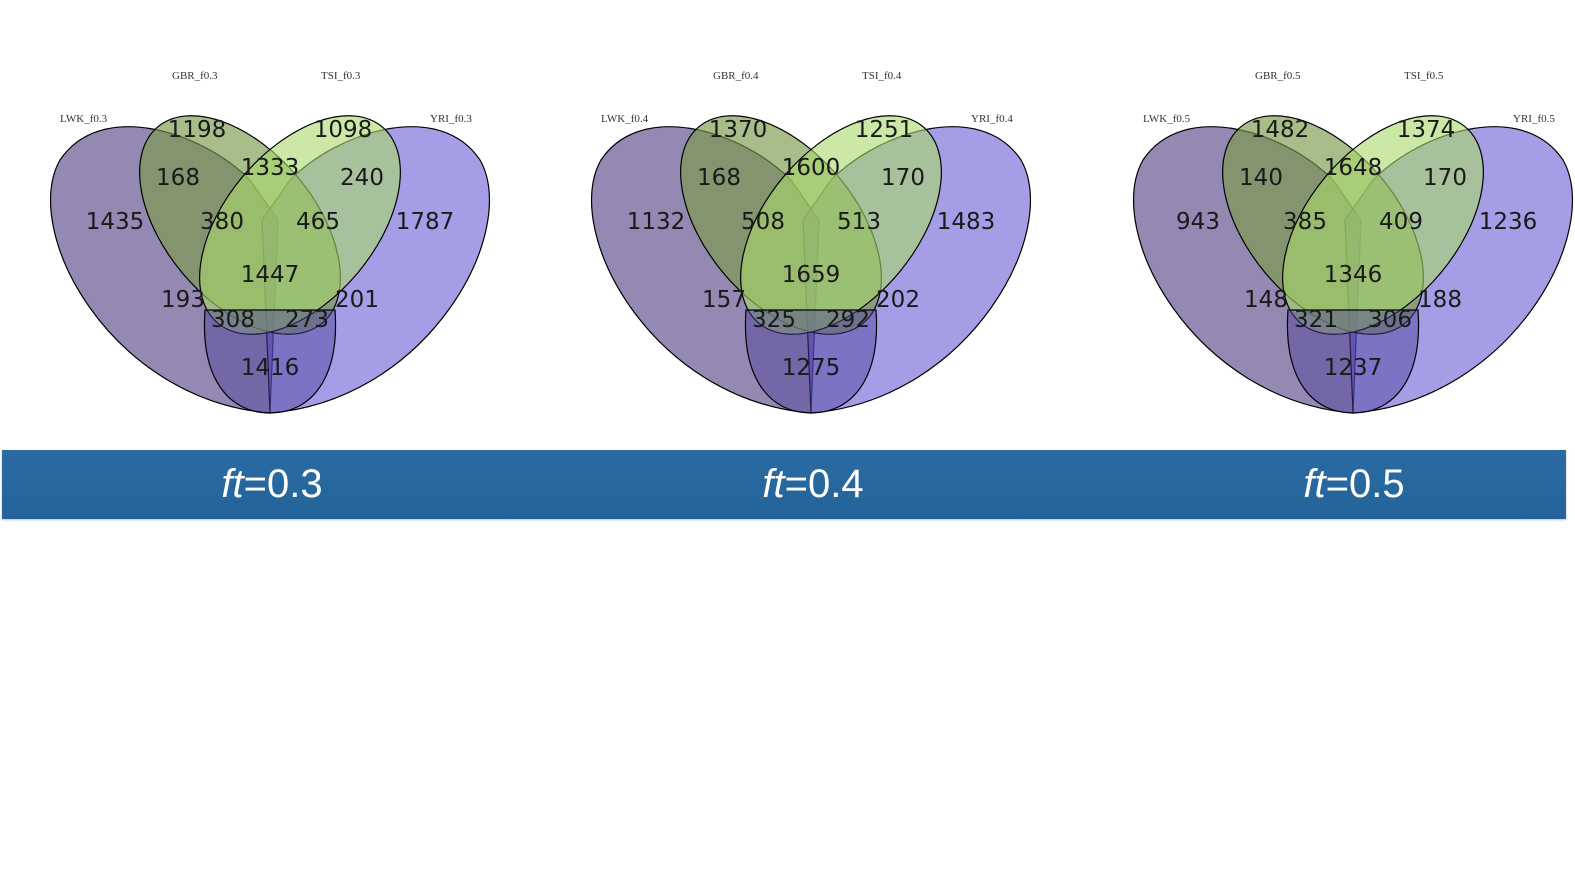 Image resolution: width=1575 pixels, height=886 pixels. What do you see at coordinates (1424, 76) in the screenshot?
I see `label-tsi: TSI_f0.5` at bounding box center [1424, 76].